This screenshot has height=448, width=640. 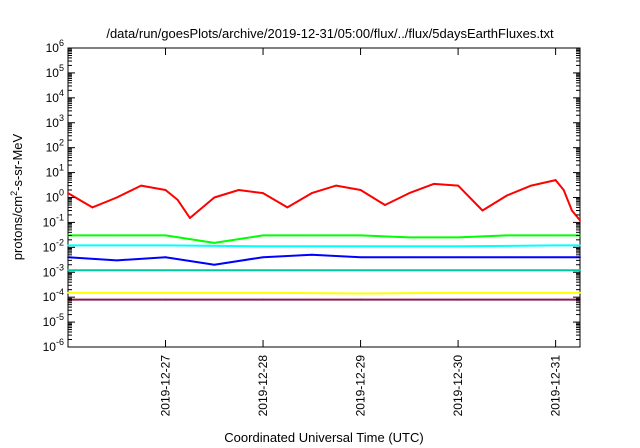 What do you see at coordinates (55, 196) in the screenshot?
I see `y-tick-label: 10⁰` at bounding box center [55, 196].